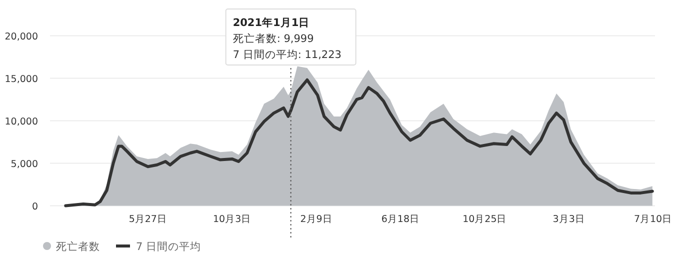  What do you see at coordinates (653, 219) in the screenshot?
I see `x-tick-label: 7月10日` at bounding box center [653, 219].